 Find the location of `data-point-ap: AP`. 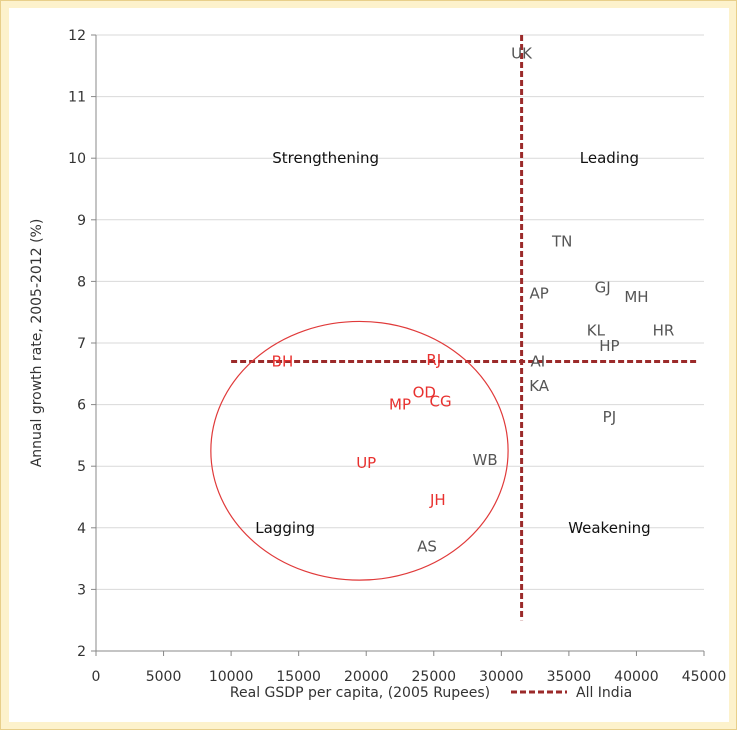

data-point-ap: AP is located at coordinates (539, 294).